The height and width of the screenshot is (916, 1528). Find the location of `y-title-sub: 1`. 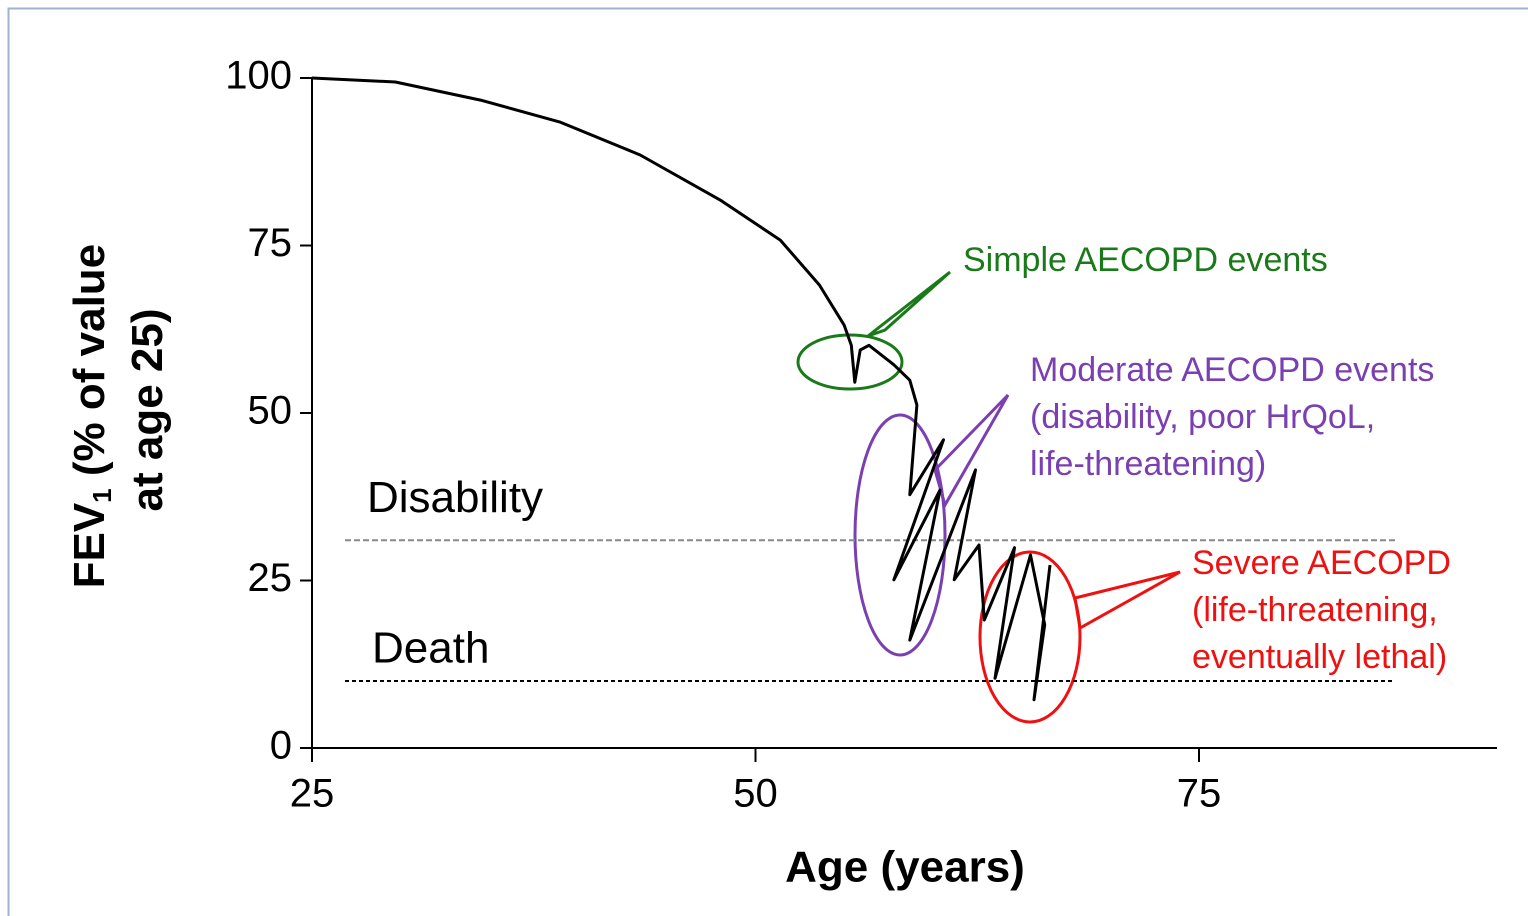

y-title-sub: 1 is located at coordinates (102, 495).